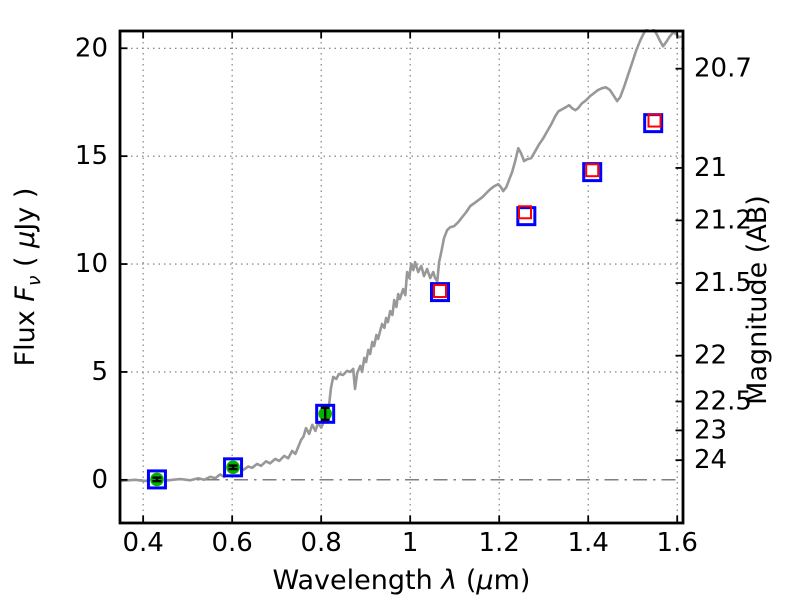  I want to click on magnitude-tick-label: 22, so click(710, 356).